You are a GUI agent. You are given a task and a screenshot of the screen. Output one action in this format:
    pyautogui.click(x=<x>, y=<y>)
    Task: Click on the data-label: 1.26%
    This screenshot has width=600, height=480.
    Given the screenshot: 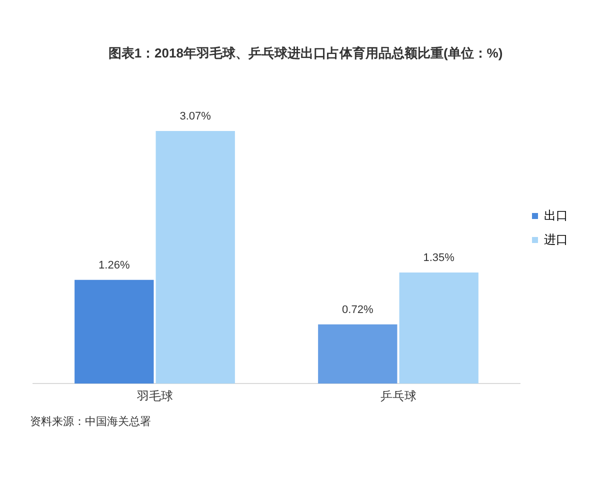 What is the action you would take?
    pyautogui.click(x=114, y=265)
    